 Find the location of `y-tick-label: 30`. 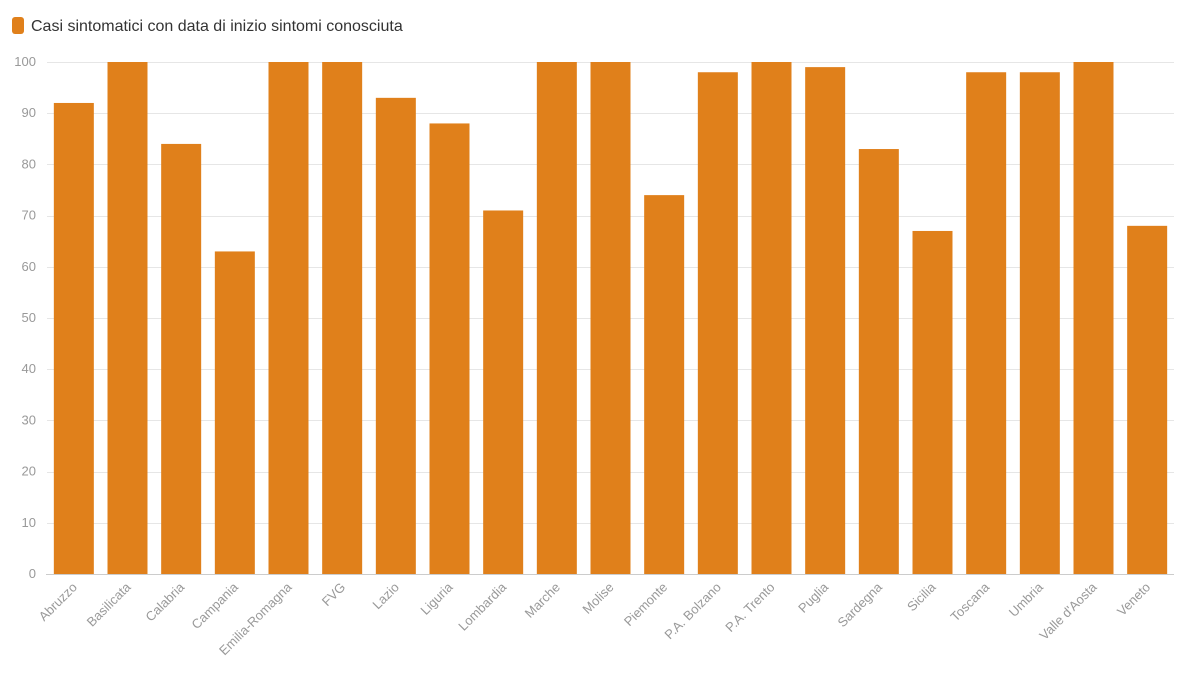

y-tick-label: 30 is located at coordinates (29, 419).